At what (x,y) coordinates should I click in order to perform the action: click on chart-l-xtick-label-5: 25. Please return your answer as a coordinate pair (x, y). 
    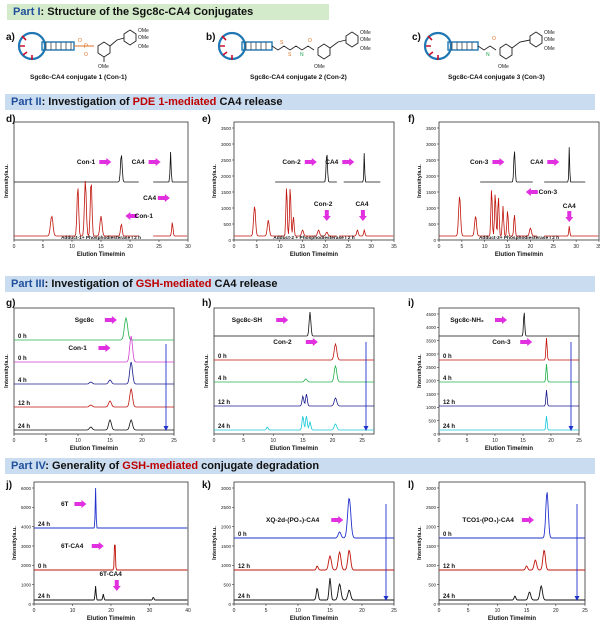
    Looking at the image, I should click on (585, 611).